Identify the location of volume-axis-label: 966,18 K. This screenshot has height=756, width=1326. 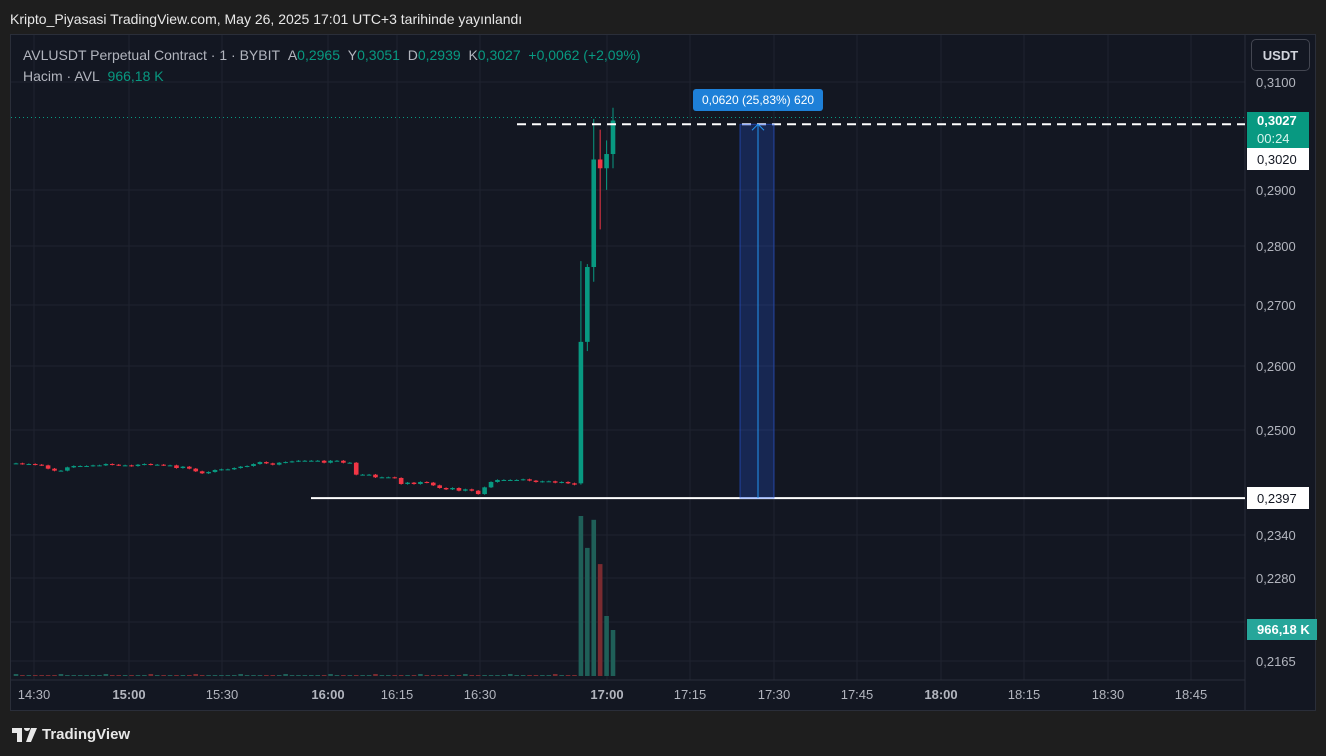
(1283, 629).